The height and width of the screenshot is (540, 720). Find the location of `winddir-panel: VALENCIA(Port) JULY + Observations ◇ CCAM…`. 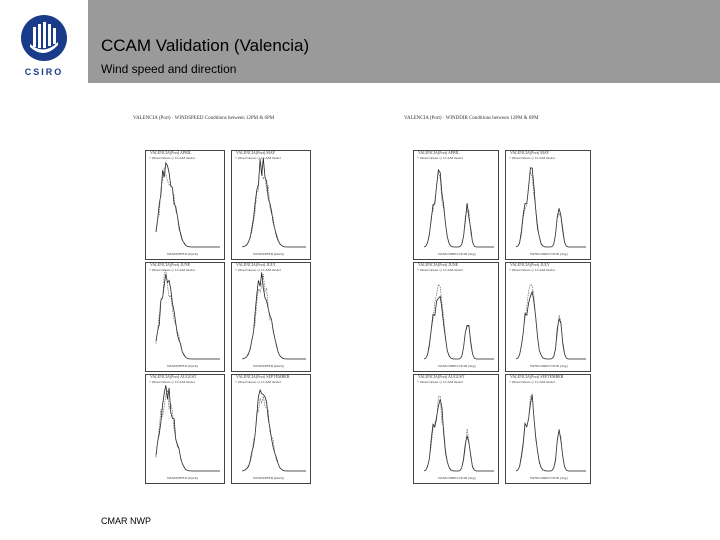

winddir-panel: VALENCIA(Port) JULY + Observations ◇ CCAM… is located at coordinates (548, 317).